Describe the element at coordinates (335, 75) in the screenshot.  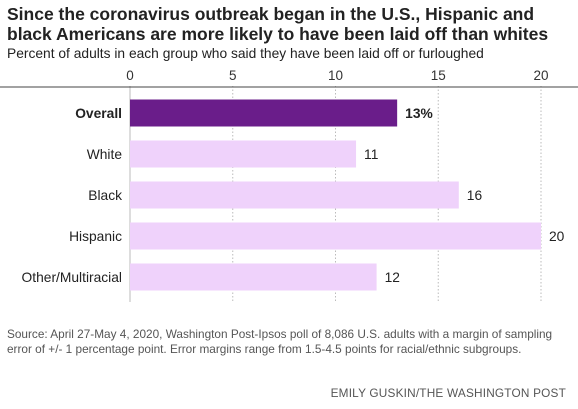
I see `x-tick-label: 10` at that location.